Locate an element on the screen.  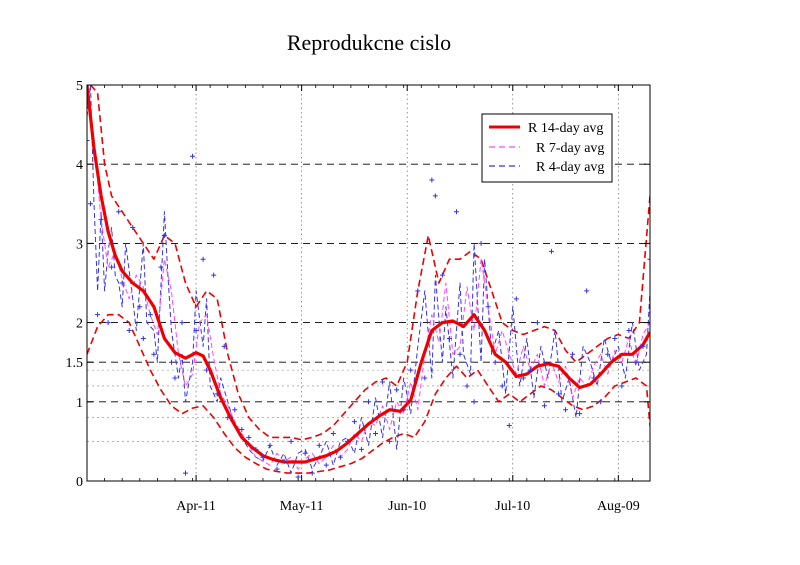
chart-title: Reprodukcne cislo is located at coordinates (369, 42).